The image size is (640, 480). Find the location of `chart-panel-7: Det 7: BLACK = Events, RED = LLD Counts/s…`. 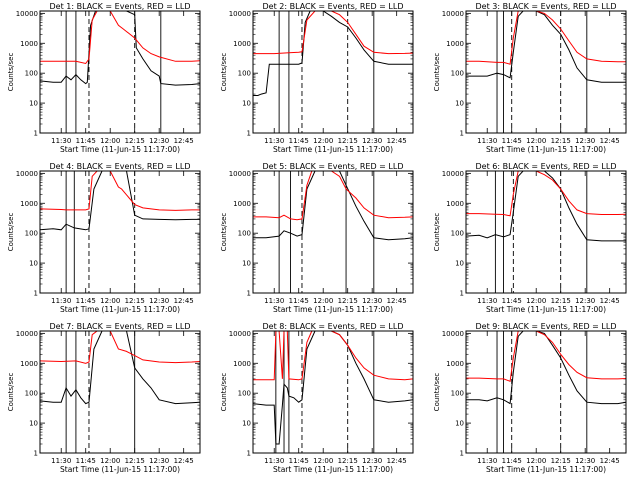

chart-panel-7: Det 7: BLACK = Events, RED = LLD Counts/s… is located at coordinates (104, 398).